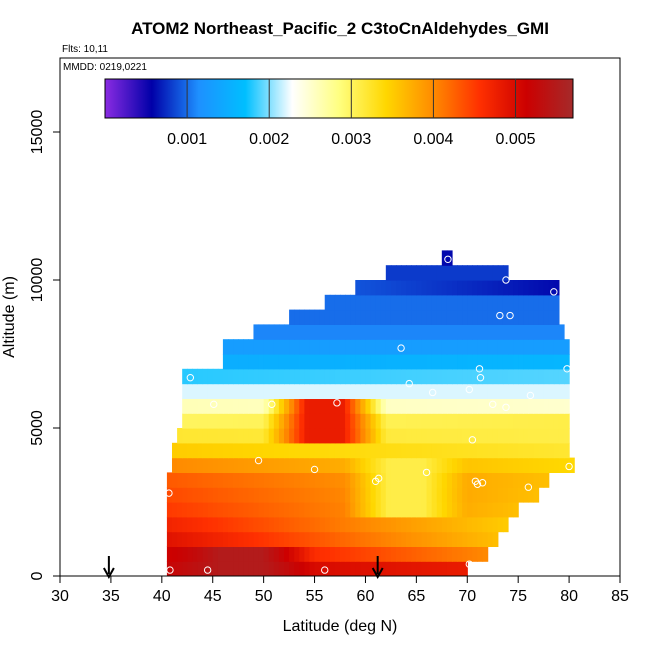  What do you see at coordinates (516, 139) in the screenshot?
I see `colorbar-tick-label: 0.005` at bounding box center [516, 139].